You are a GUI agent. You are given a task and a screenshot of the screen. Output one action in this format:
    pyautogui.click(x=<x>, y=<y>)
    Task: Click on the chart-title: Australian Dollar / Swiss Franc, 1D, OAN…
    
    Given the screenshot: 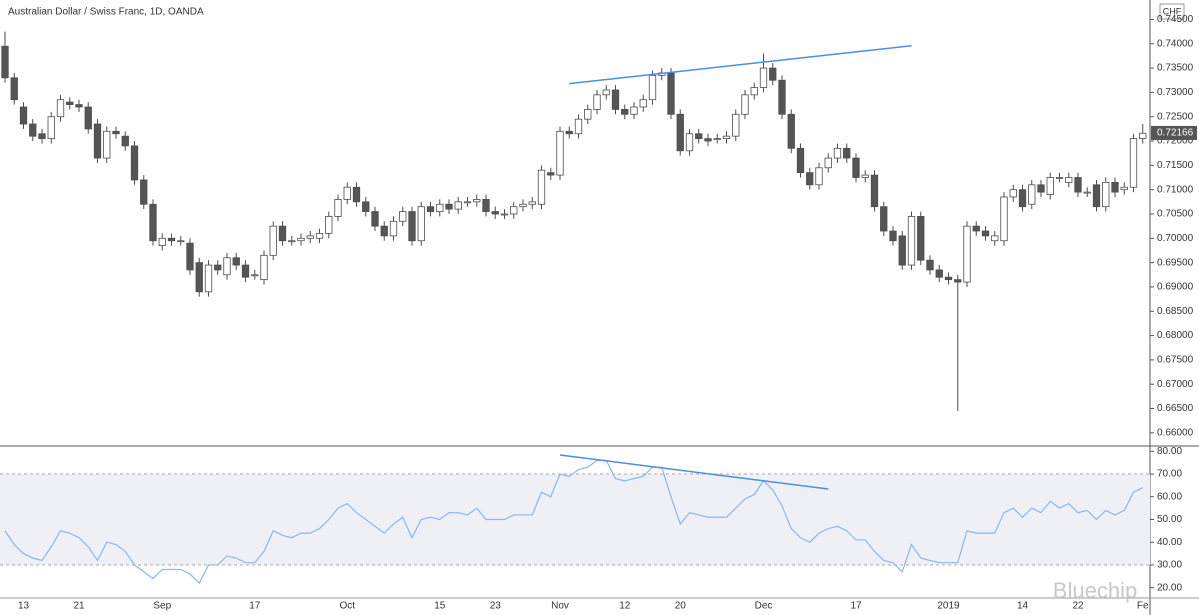 What is the action you would take?
    pyautogui.click(x=106, y=12)
    